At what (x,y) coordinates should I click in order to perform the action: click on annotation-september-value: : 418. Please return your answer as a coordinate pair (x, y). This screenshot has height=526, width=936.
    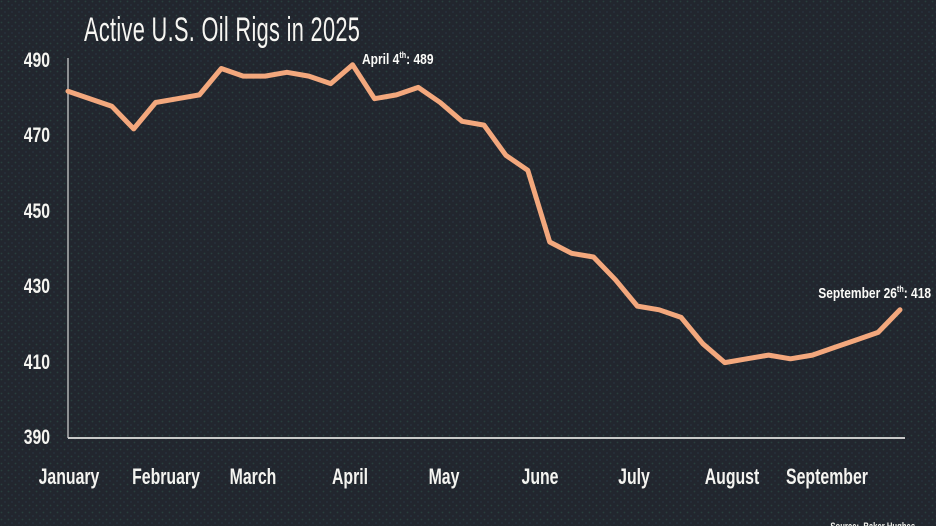
    Looking at the image, I should click on (917, 293).